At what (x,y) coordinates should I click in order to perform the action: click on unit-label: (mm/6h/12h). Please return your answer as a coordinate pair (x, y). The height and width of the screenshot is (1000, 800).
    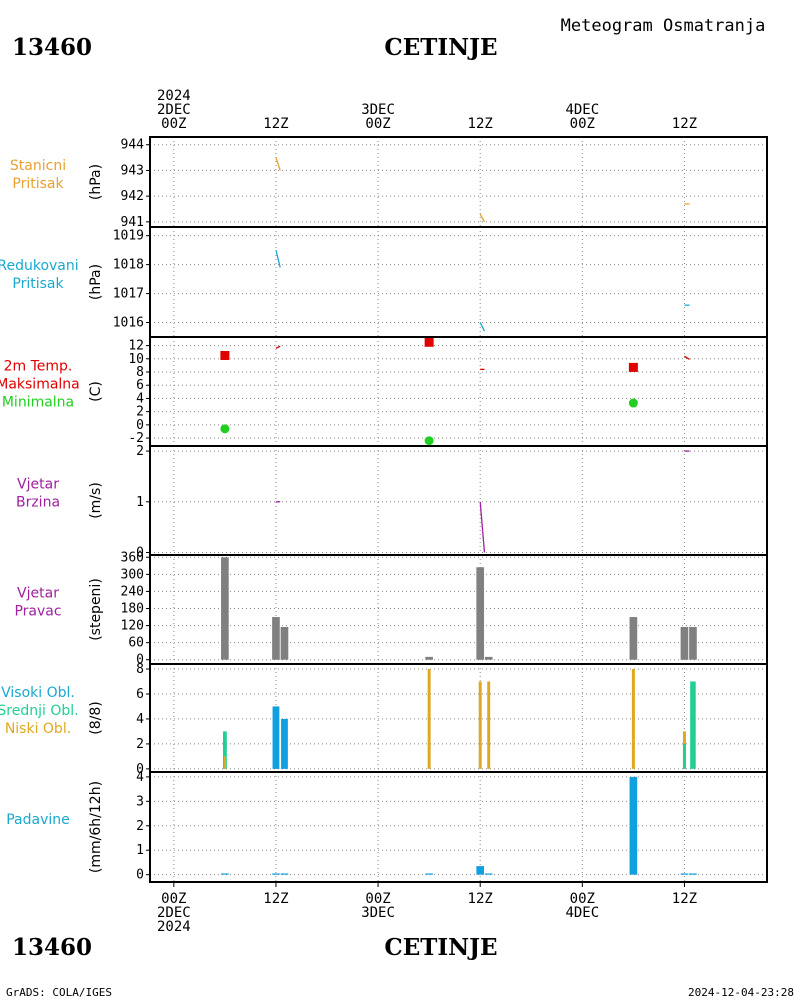
    Looking at the image, I should click on (96, 827).